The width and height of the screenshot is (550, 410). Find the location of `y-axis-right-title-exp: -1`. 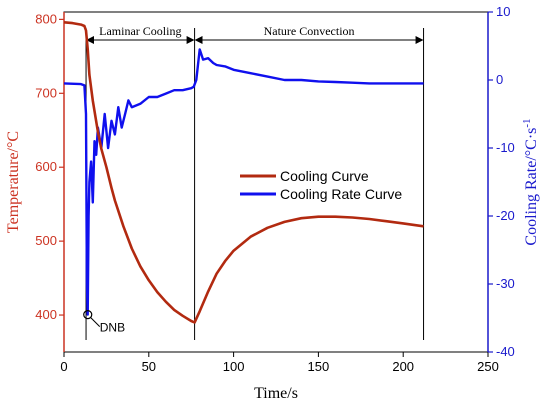

y-axis-right-title-exp: -1 is located at coordinates (527, 122).